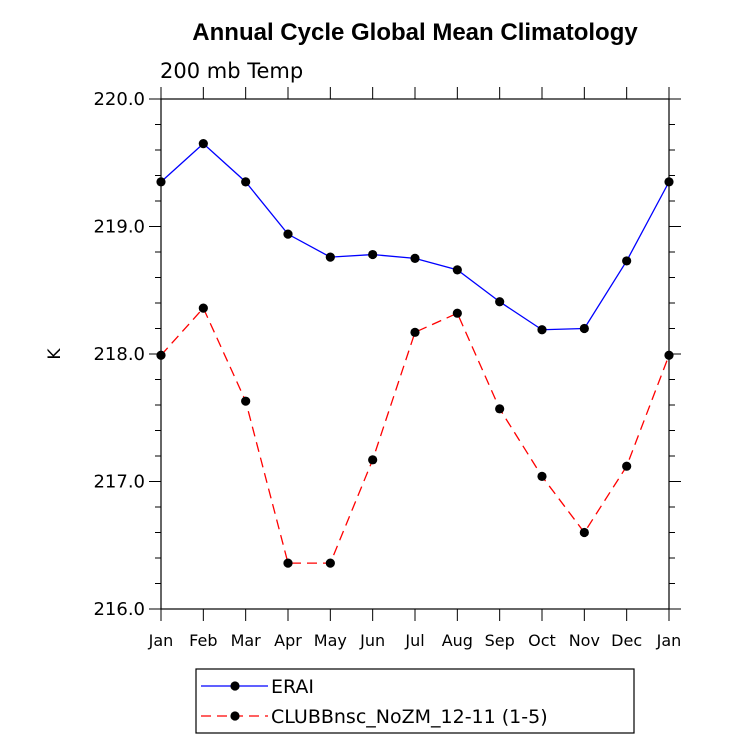  Describe the element at coordinates (500, 640) in the screenshot. I see `x-tick-label: Sep` at that location.